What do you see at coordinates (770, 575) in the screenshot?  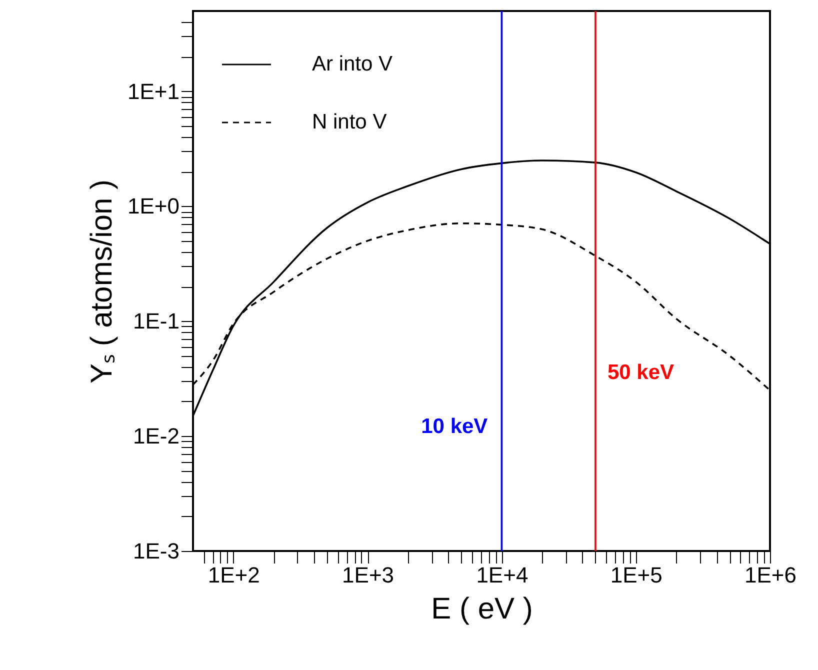 I see `x-tick-label: 1E+6` at bounding box center [770, 575].